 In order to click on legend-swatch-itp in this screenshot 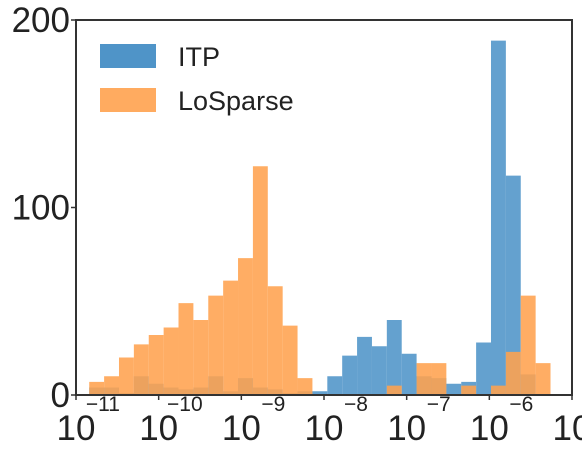, I will do `click(128, 56)`.